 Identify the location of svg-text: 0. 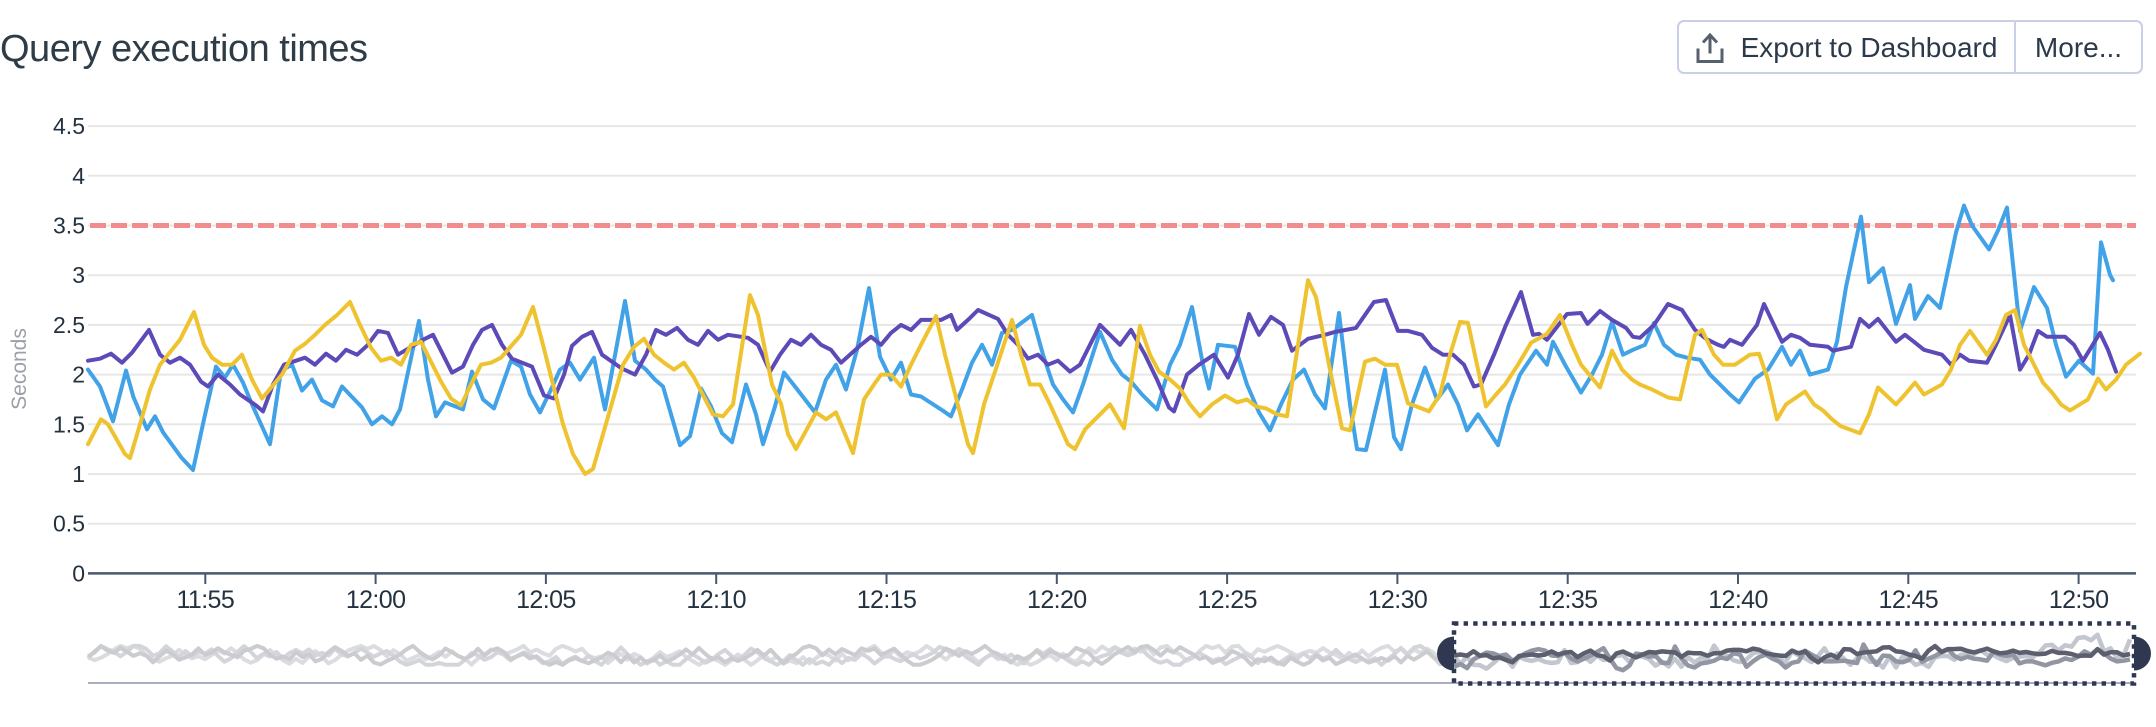
(78, 573).